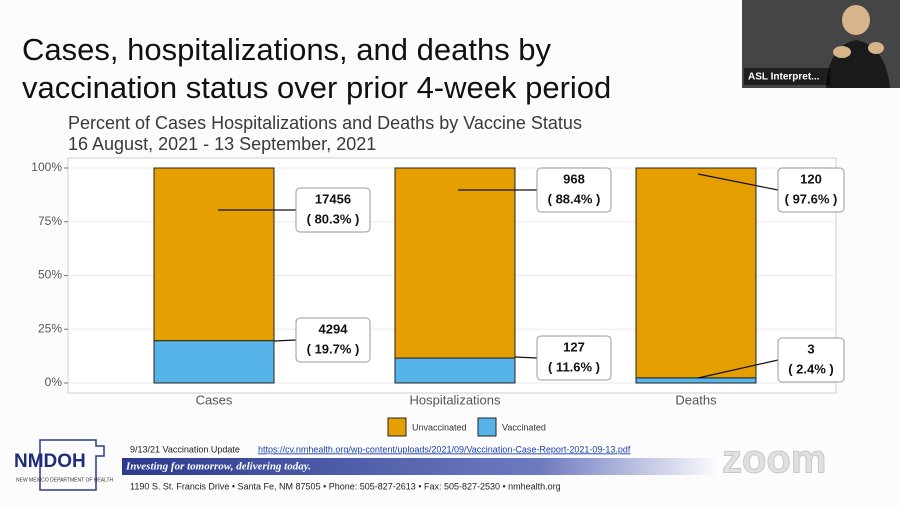 The image size is (900, 506). I want to click on person-head, so click(856, 20).